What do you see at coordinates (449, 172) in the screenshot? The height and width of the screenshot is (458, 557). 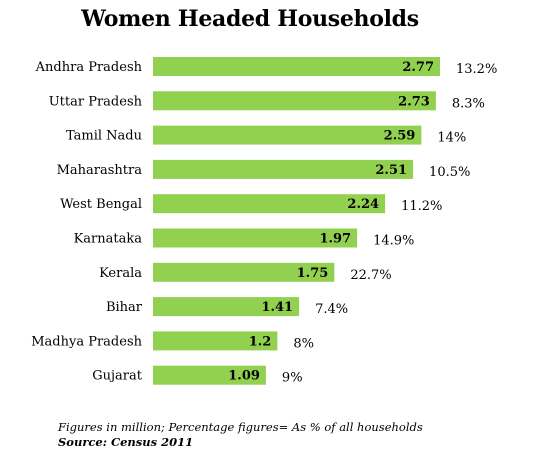 I see `percentage-label: 10.5%` at bounding box center [449, 172].